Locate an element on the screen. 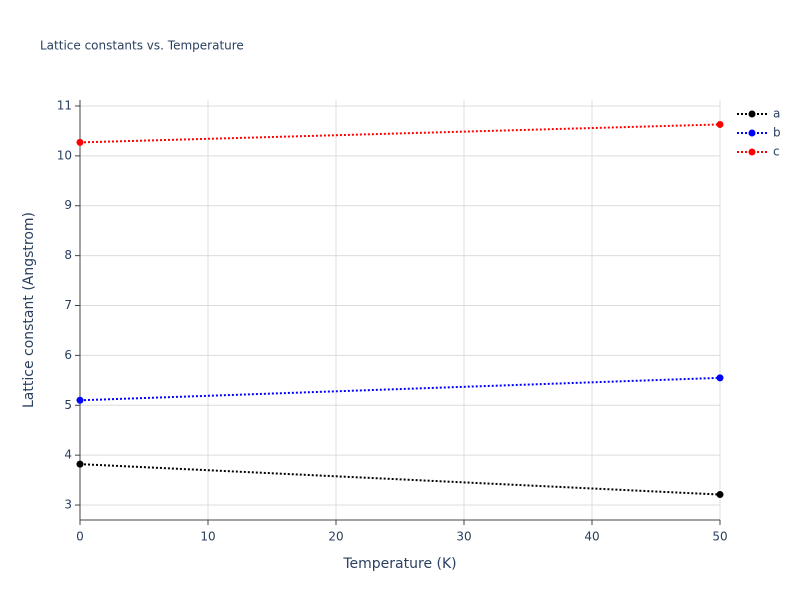  x-axis-label: Temperature (K) is located at coordinates (399, 564).